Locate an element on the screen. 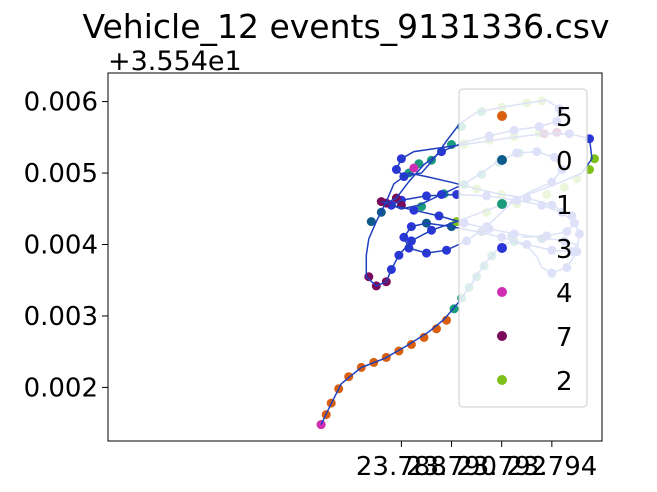 The image size is (657, 492). legend-label: 7 is located at coordinates (564, 338).